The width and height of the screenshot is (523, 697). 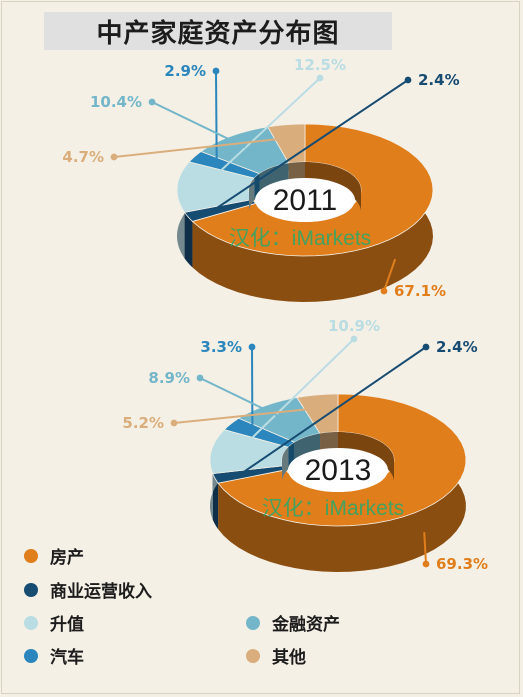 What do you see at coordinates (420, 291) in the screenshot?
I see `data-label-房产: 67.1%` at bounding box center [420, 291].